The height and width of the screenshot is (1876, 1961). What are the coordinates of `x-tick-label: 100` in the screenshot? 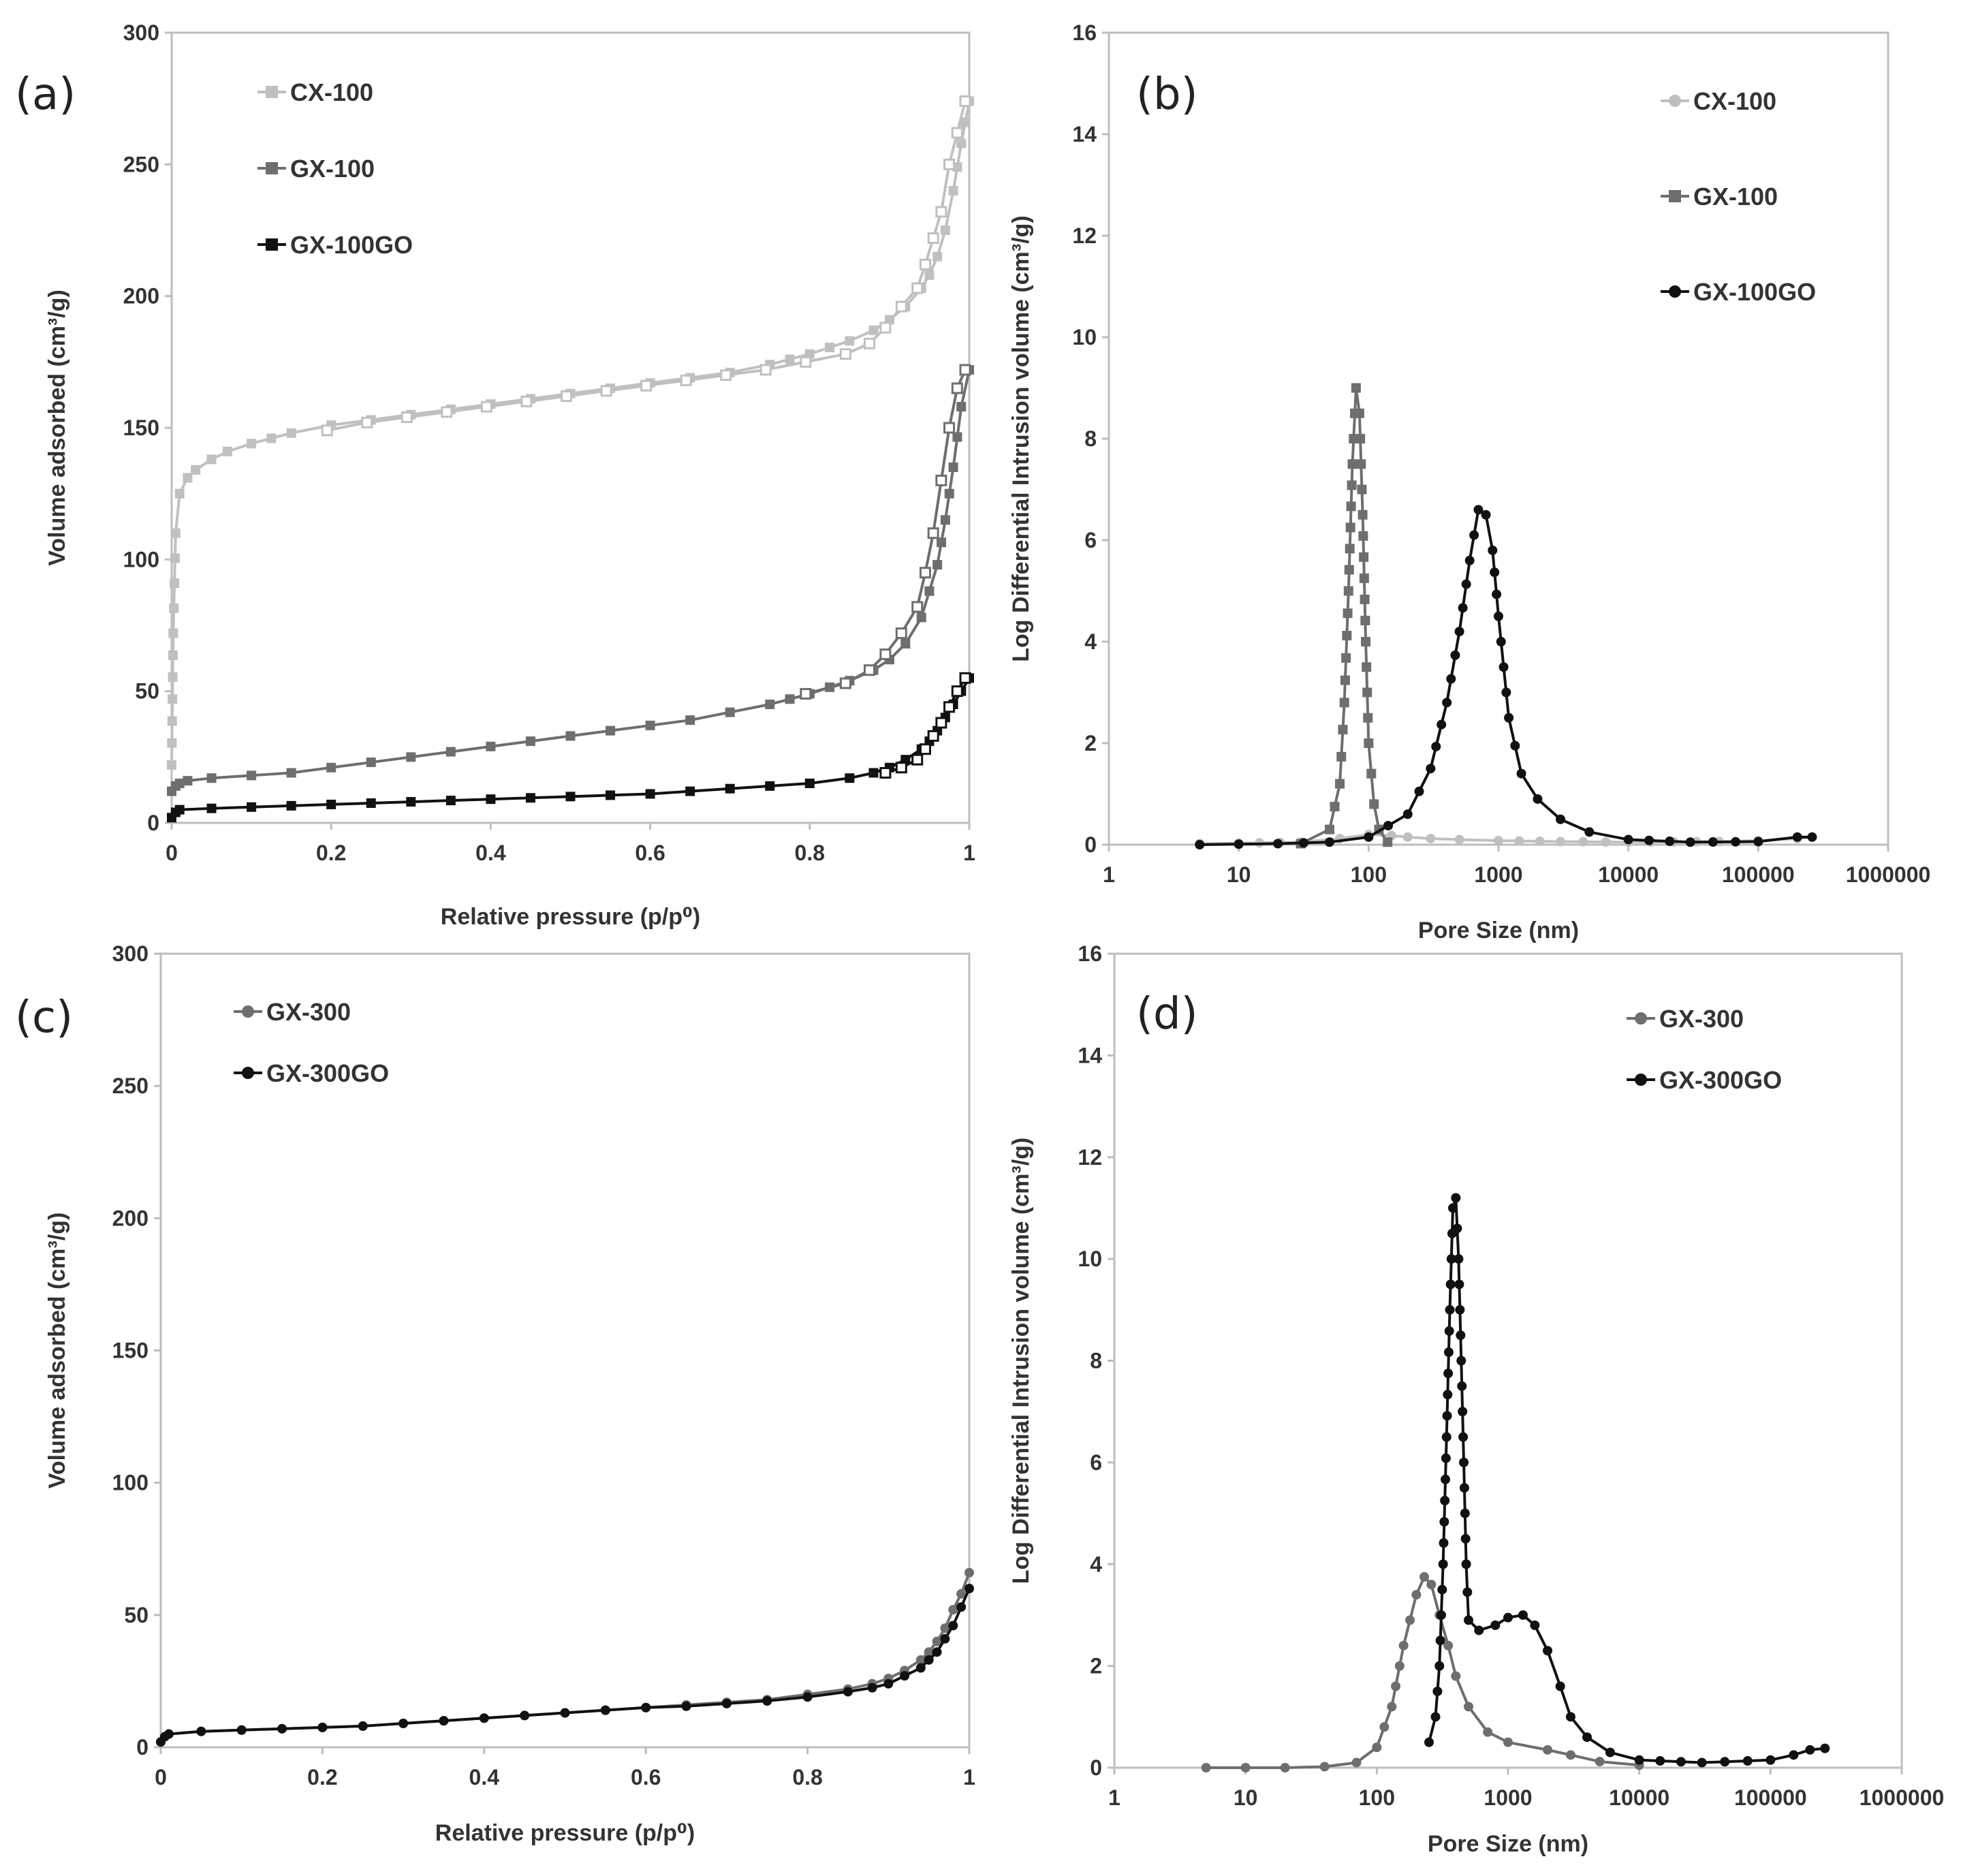 It's located at (1369, 874).